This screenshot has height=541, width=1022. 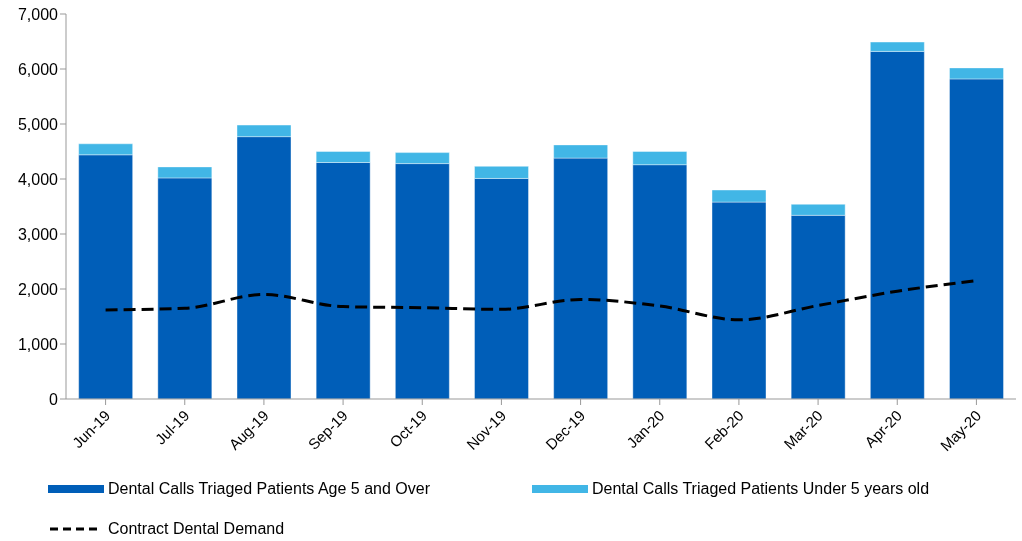 What do you see at coordinates (38, 289) in the screenshot?
I see `y-tick-label: 2,000` at bounding box center [38, 289].